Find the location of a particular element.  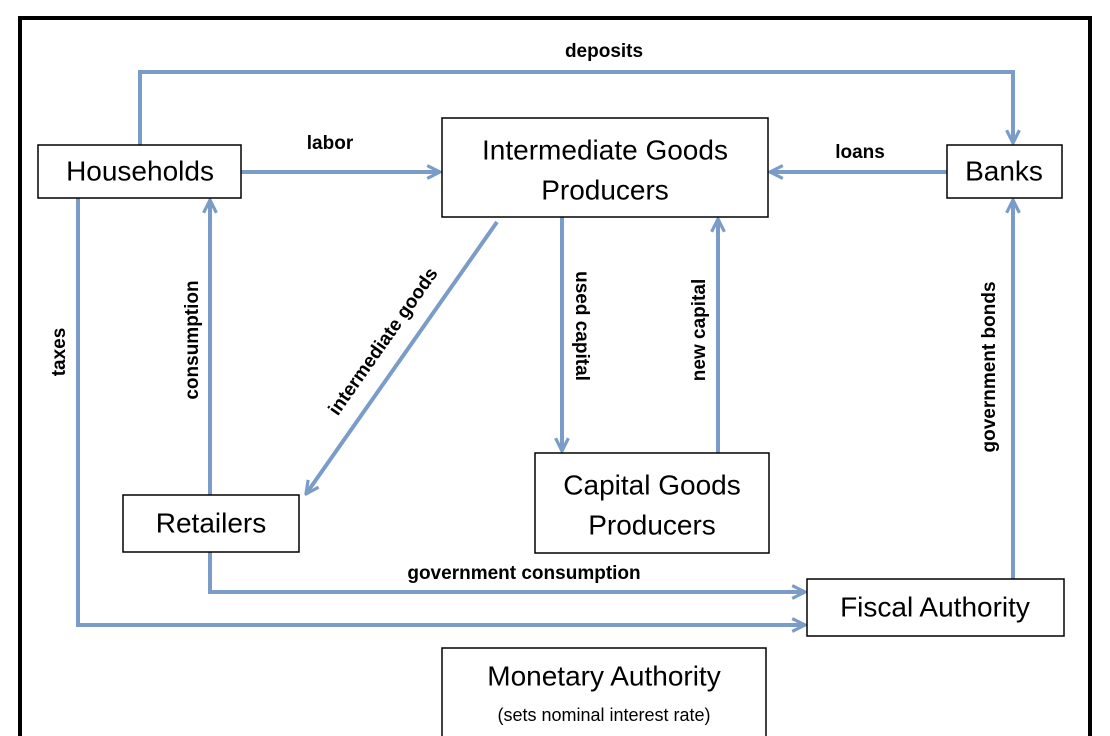

edge-label: government consumption is located at coordinates (523, 573).